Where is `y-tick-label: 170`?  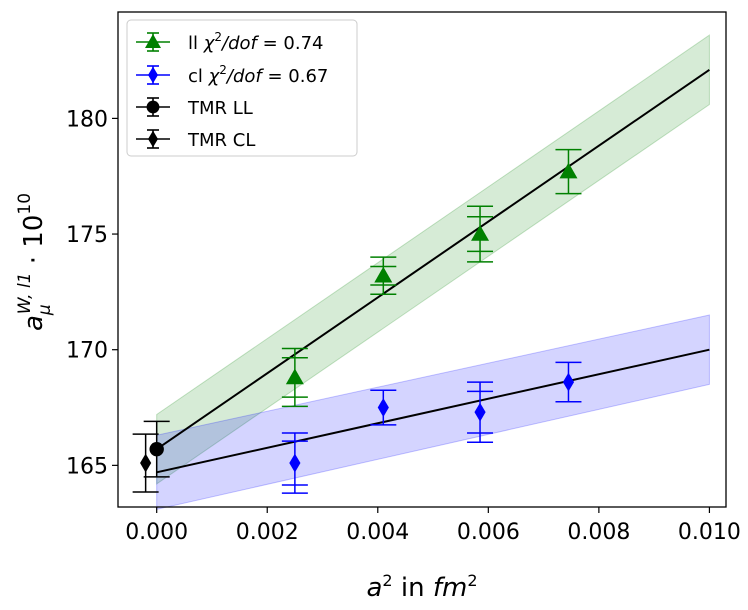
y-tick-label: 170 is located at coordinates (87, 351).